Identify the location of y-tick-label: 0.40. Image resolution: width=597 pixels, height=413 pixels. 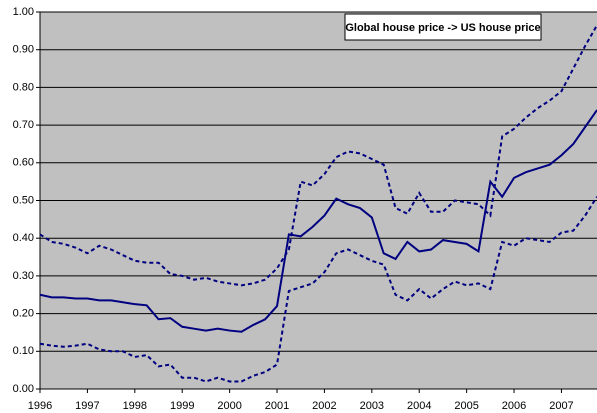
(23, 238).